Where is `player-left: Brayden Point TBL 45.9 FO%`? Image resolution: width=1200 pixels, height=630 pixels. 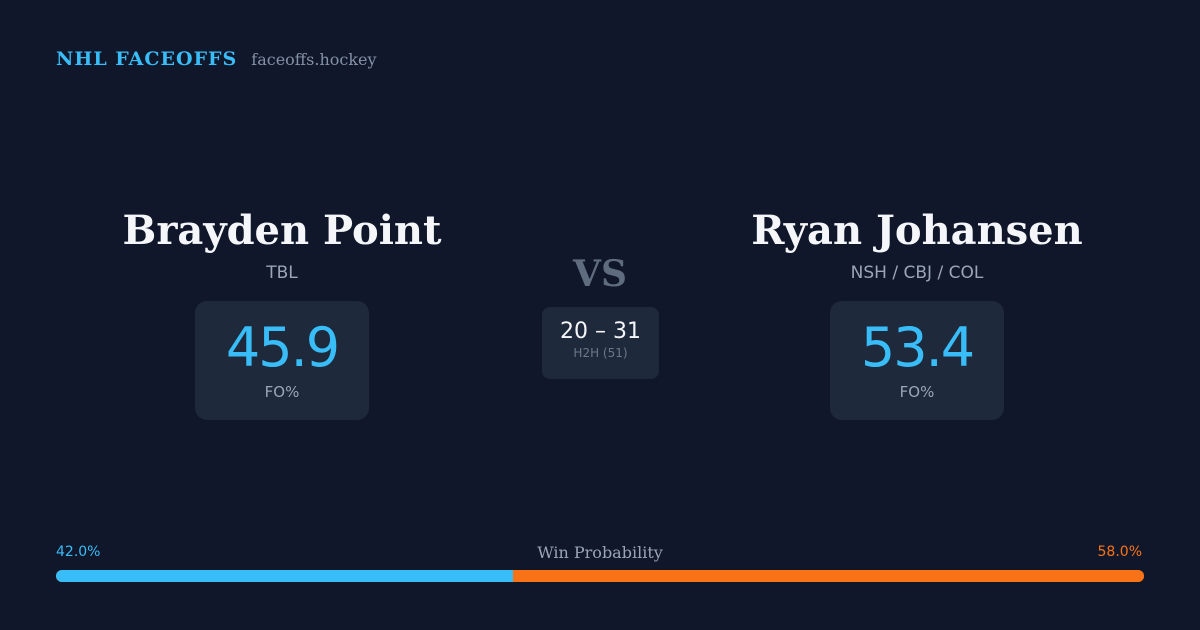
player-left: Brayden Point TBL 45.9 FO% is located at coordinates (282, 312).